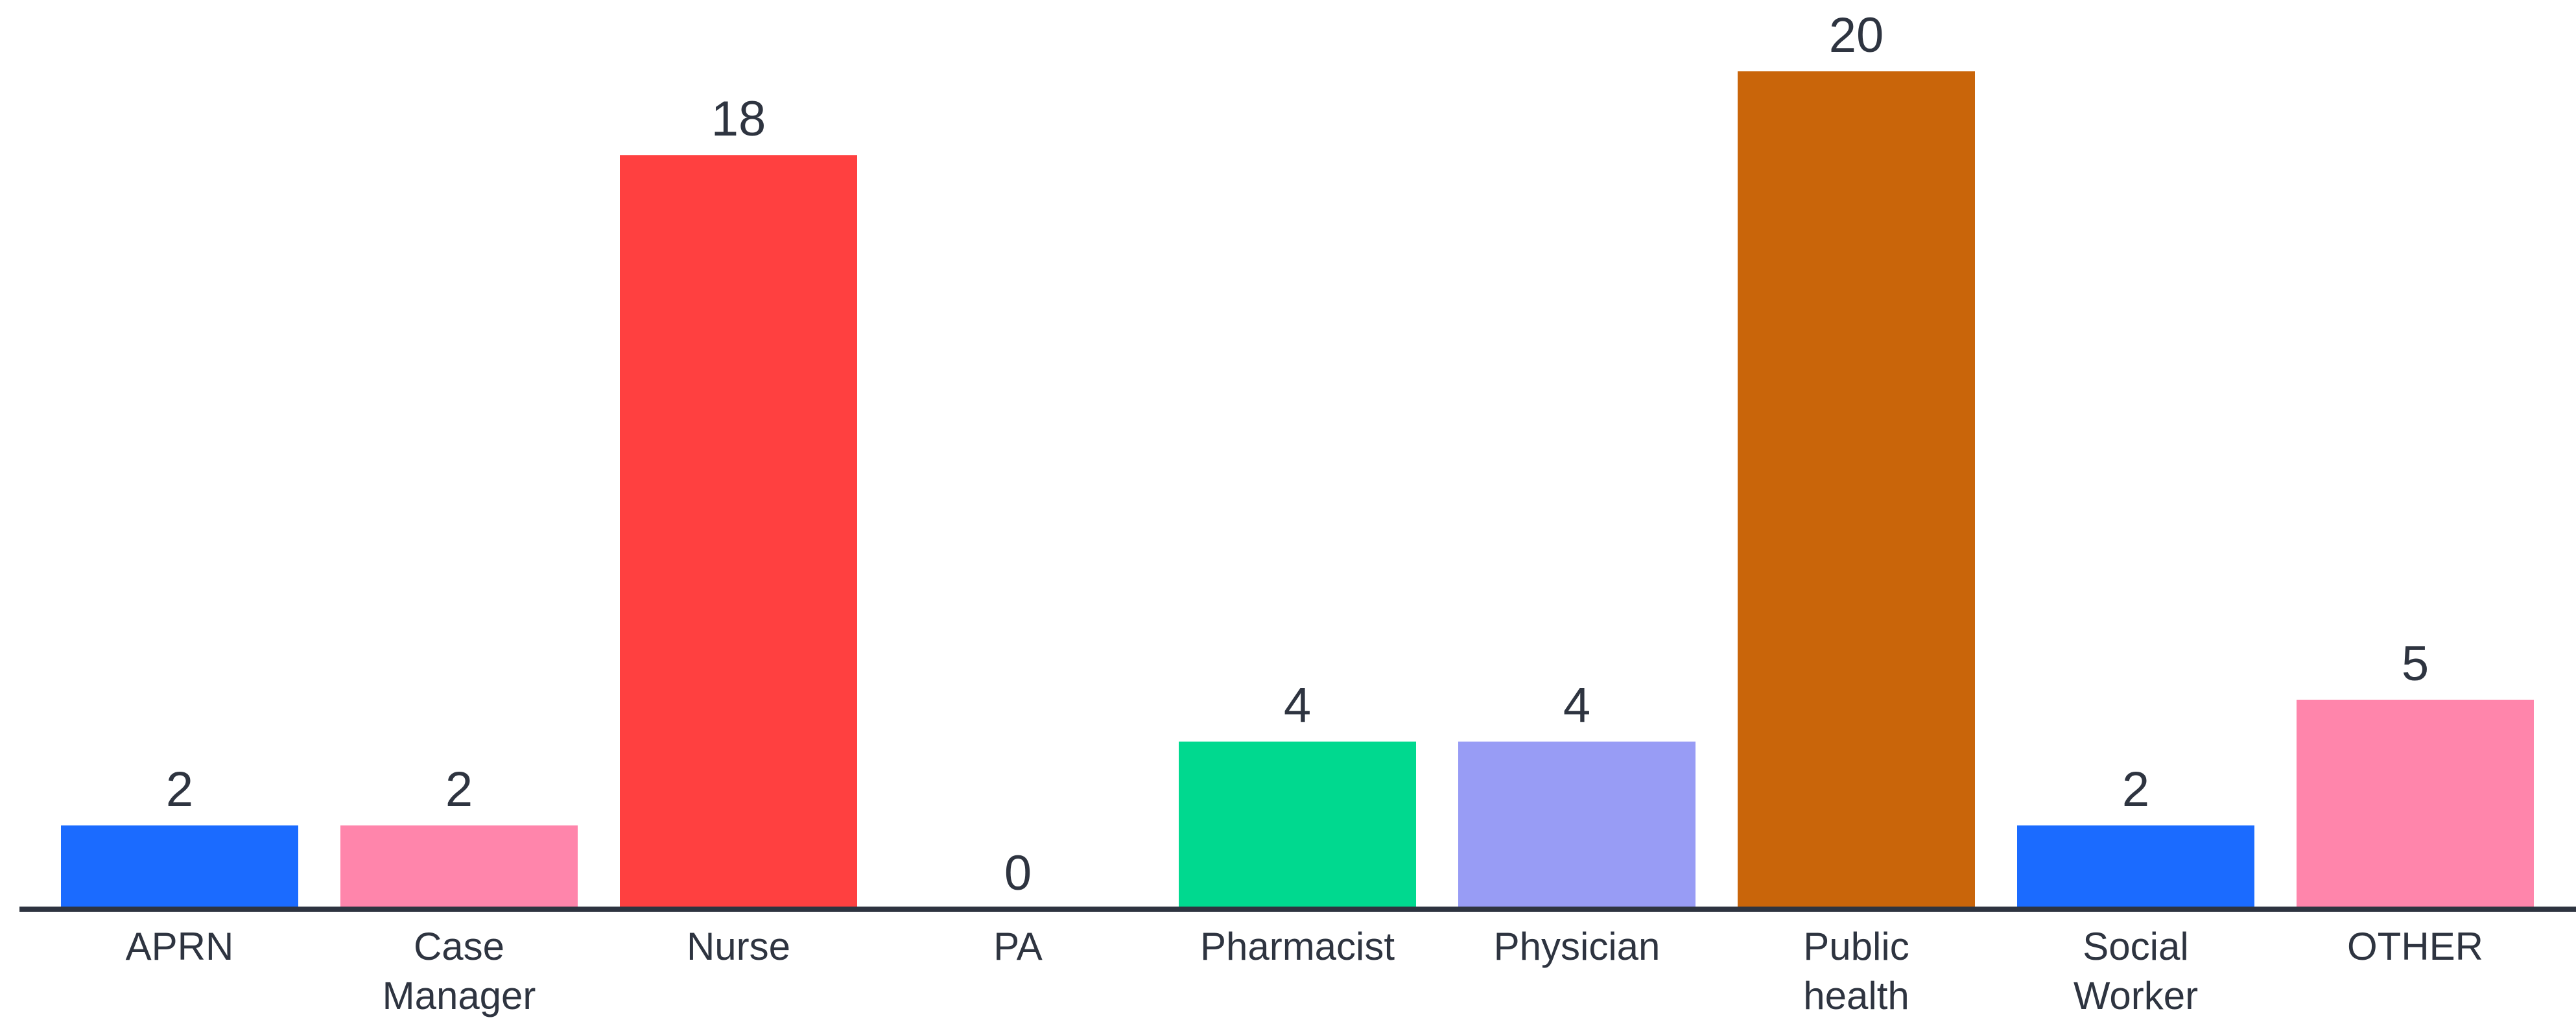 Image resolution: width=2576 pixels, height=1022 pixels. I want to click on category-label-pa: PA, so click(1018, 946).